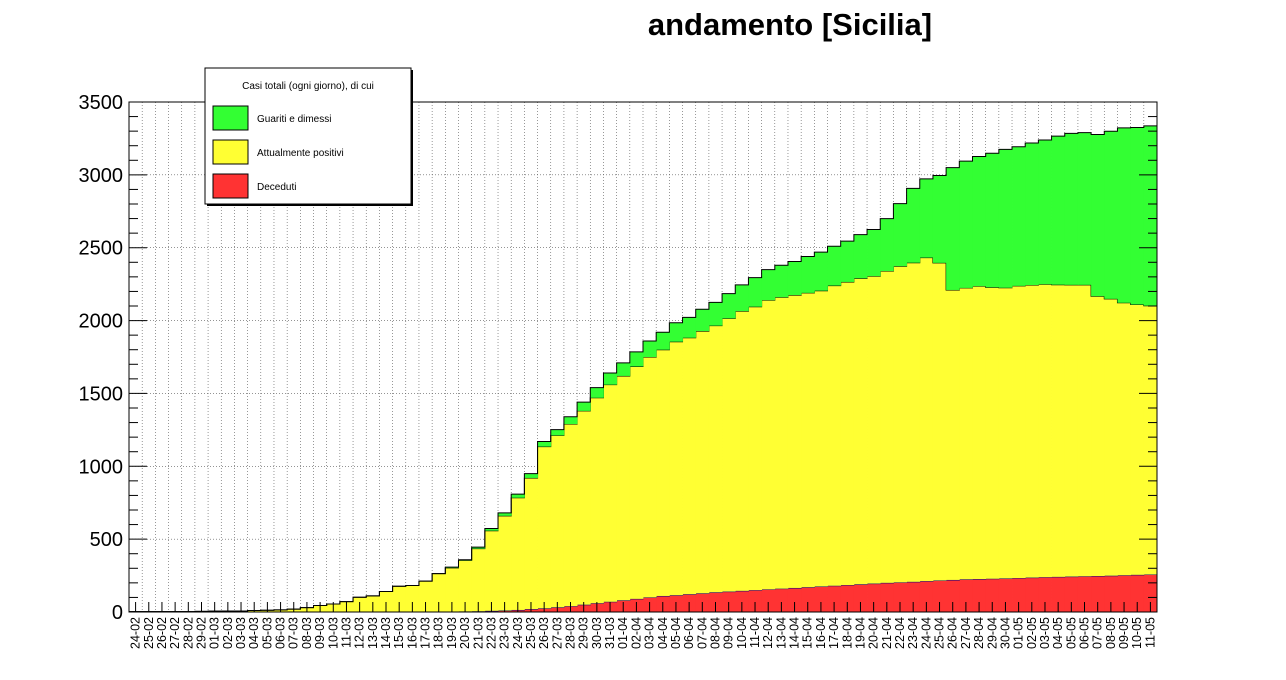  What do you see at coordinates (281, 633) in the screenshot?
I see `x-tick-label: 06-03` at bounding box center [281, 633].